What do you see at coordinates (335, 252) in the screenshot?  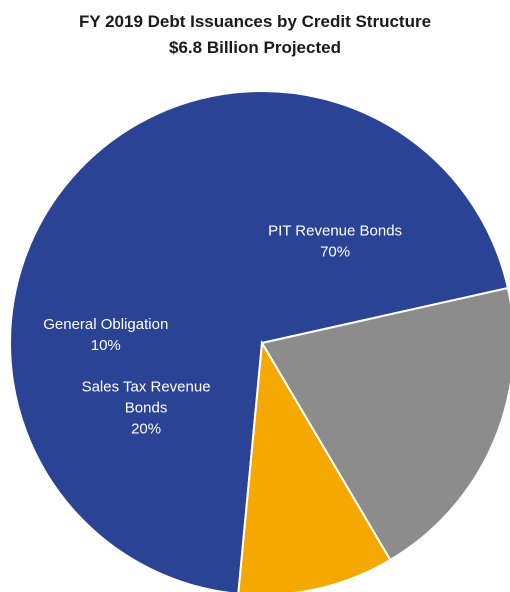 I see `slice-percent-label: 70%` at bounding box center [335, 252].